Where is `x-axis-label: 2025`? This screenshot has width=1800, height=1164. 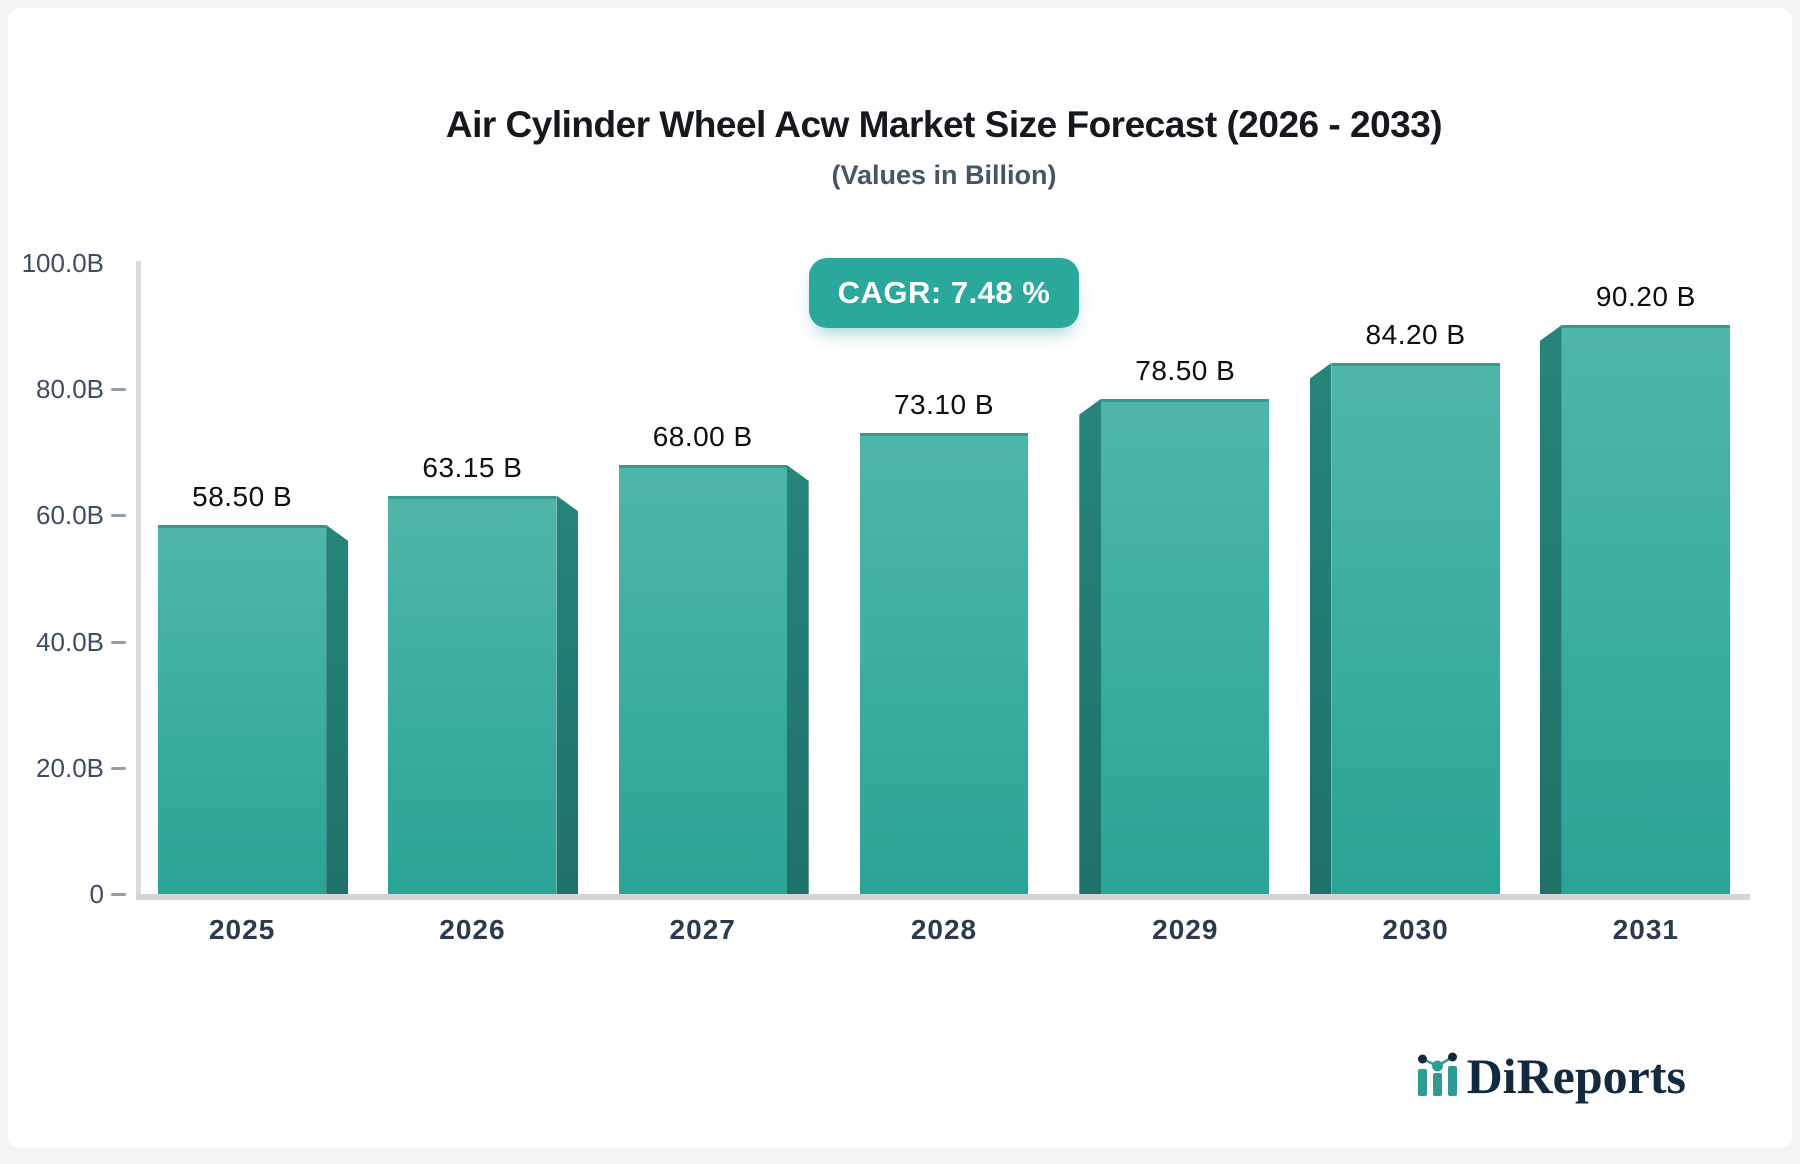 x-axis-label: 2025 is located at coordinates (242, 929).